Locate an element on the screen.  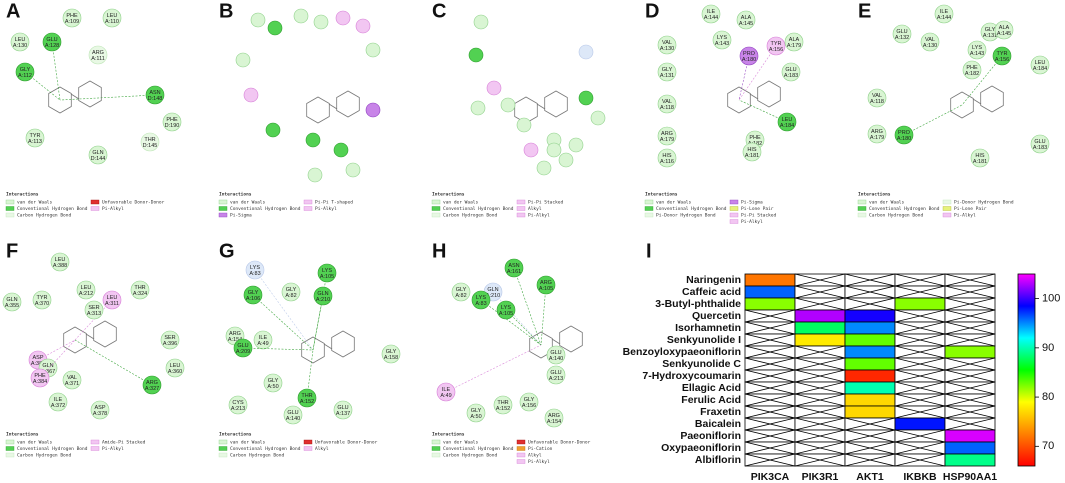
residue-id: A:210 is located at coordinates (493, 296).